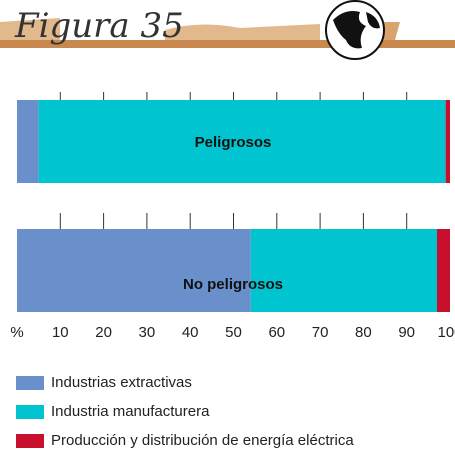 Image resolution: width=455 pixels, height=457 pixels. What do you see at coordinates (99, 26) in the screenshot?
I see `chart-title: Figura 35` at bounding box center [99, 26].